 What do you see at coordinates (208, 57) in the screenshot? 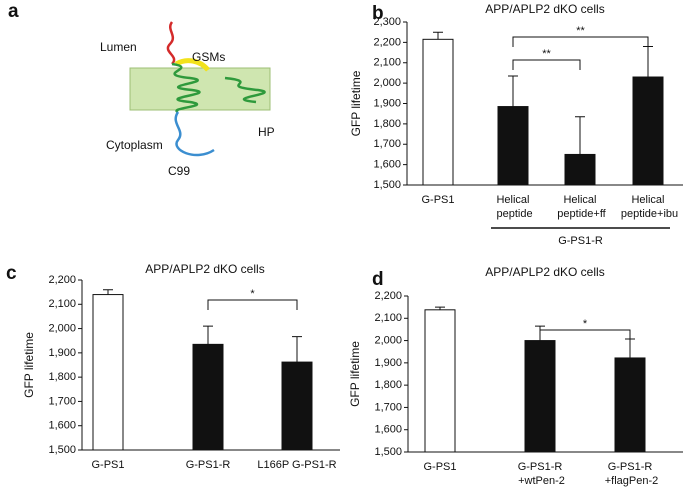
I see `label-gsms: GSMs` at bounding box center [208, 57].